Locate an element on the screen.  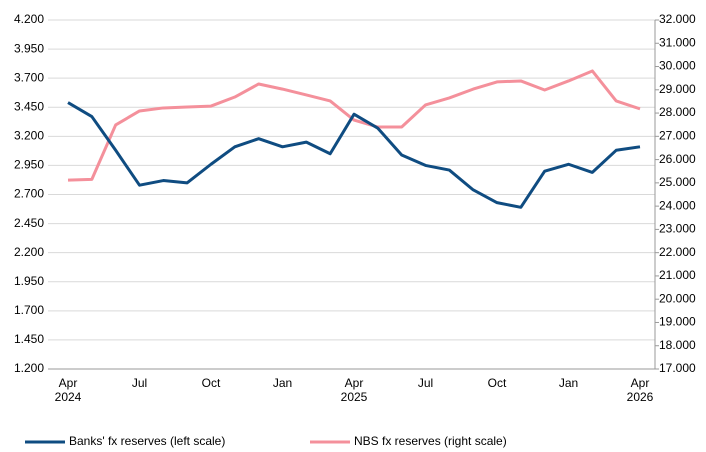
y-tick-label: 2.700 is located at coordinates (29, 194).